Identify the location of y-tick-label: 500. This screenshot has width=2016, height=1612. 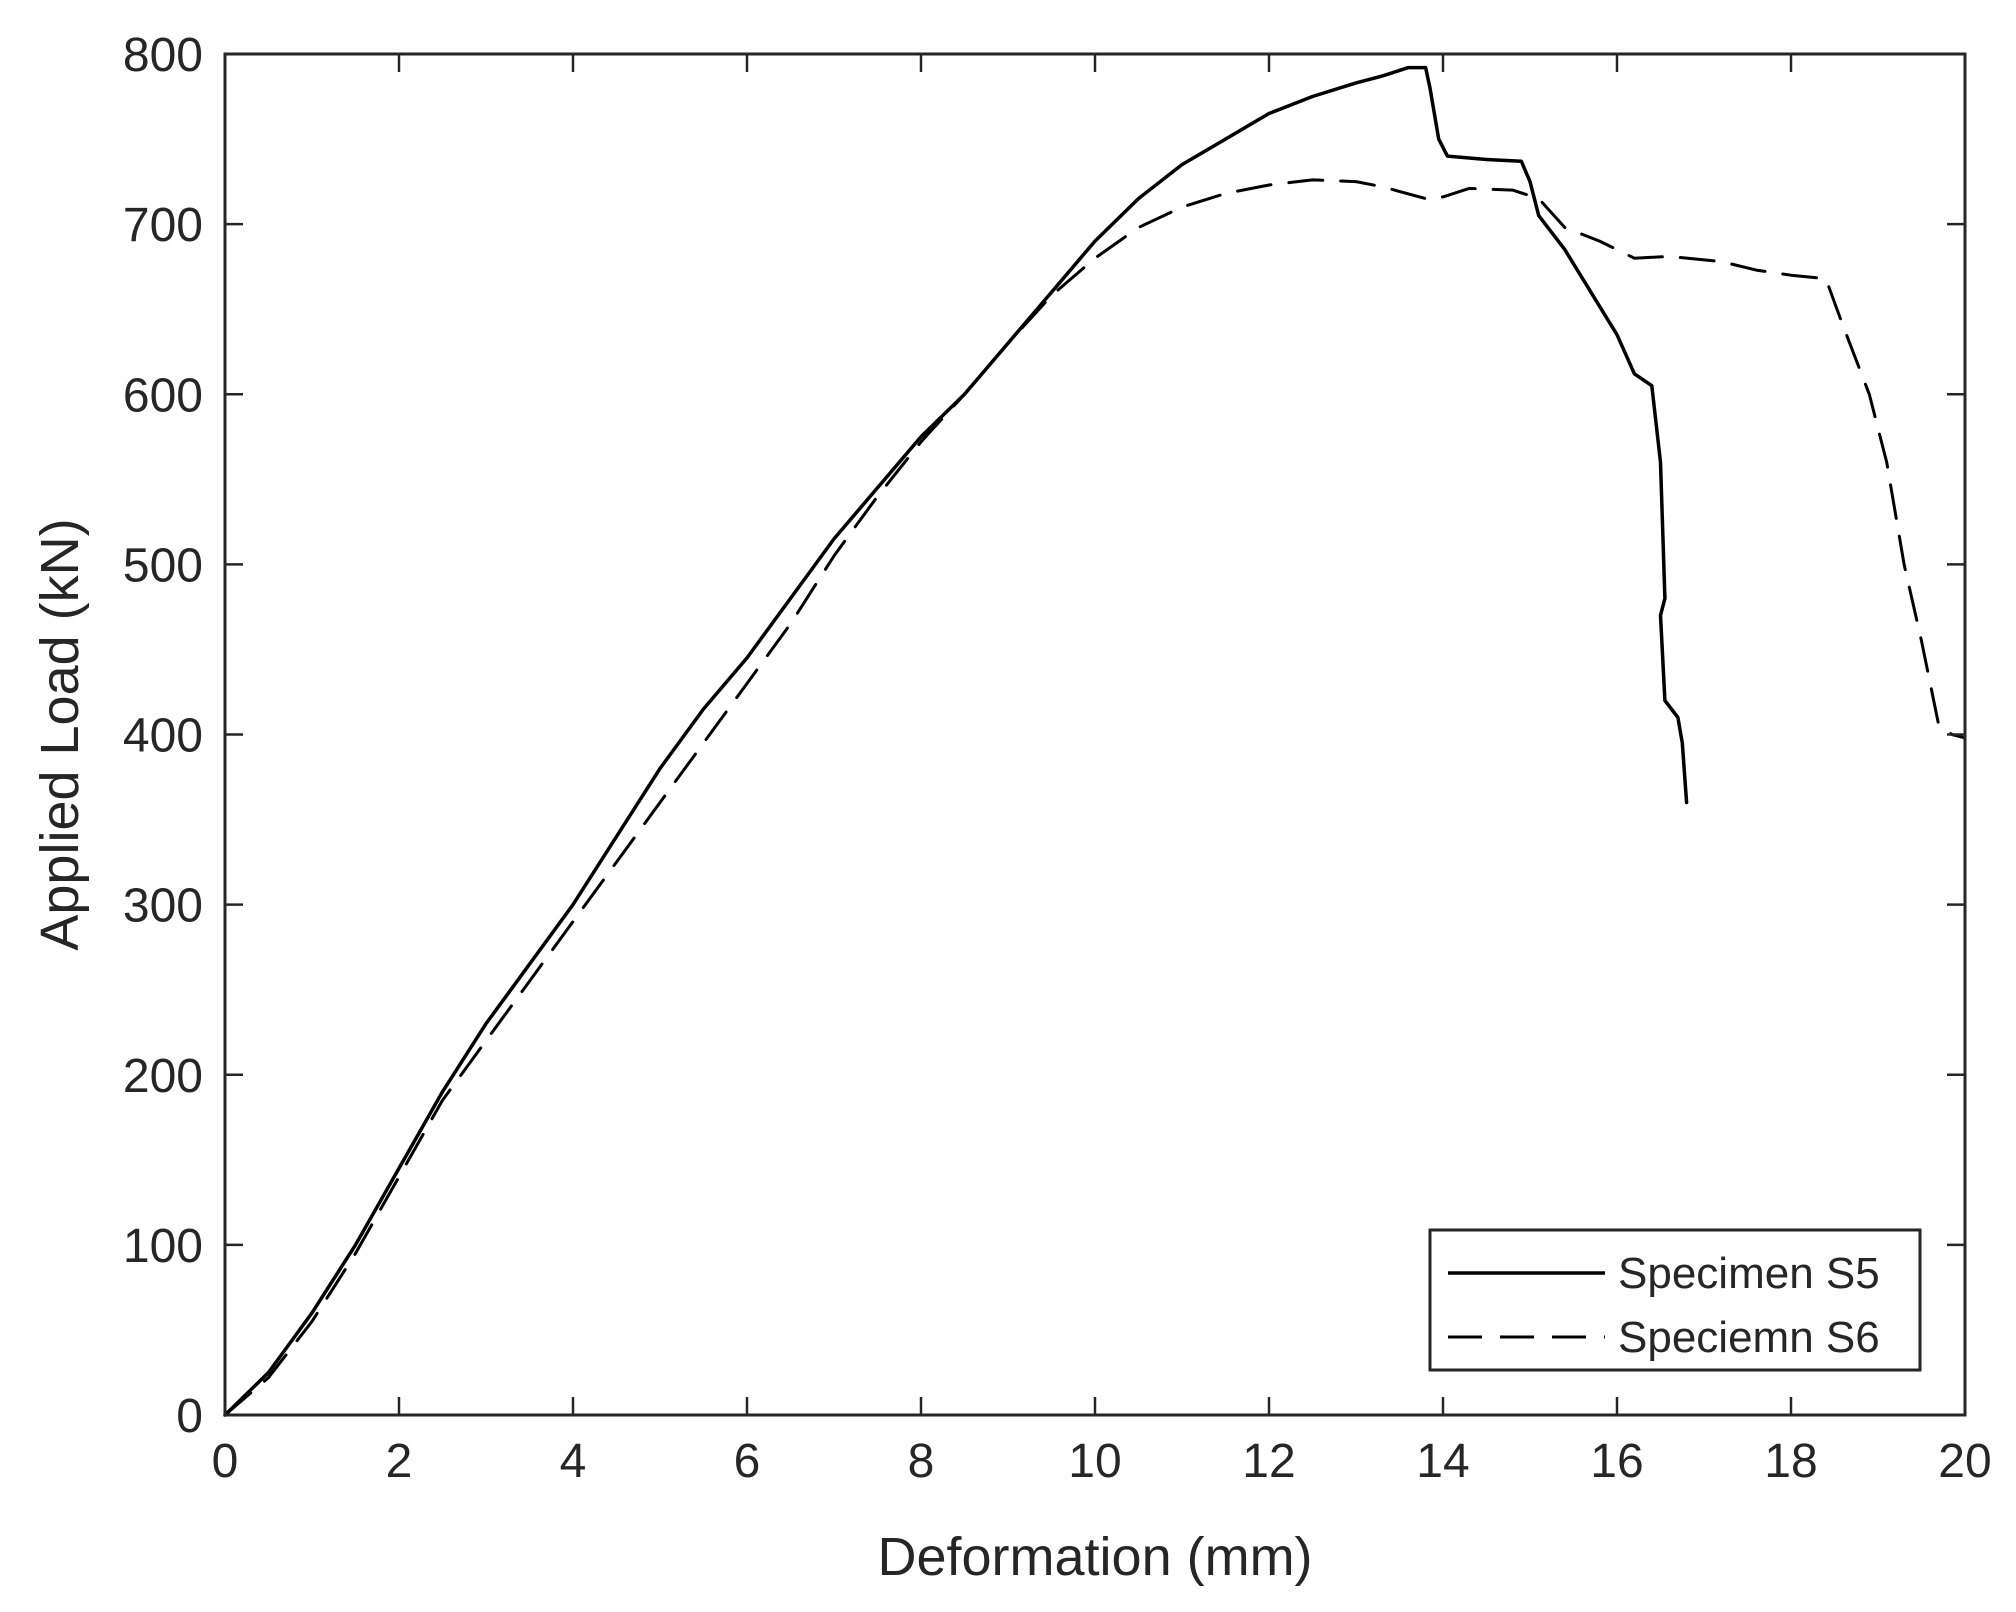
(163, 565).